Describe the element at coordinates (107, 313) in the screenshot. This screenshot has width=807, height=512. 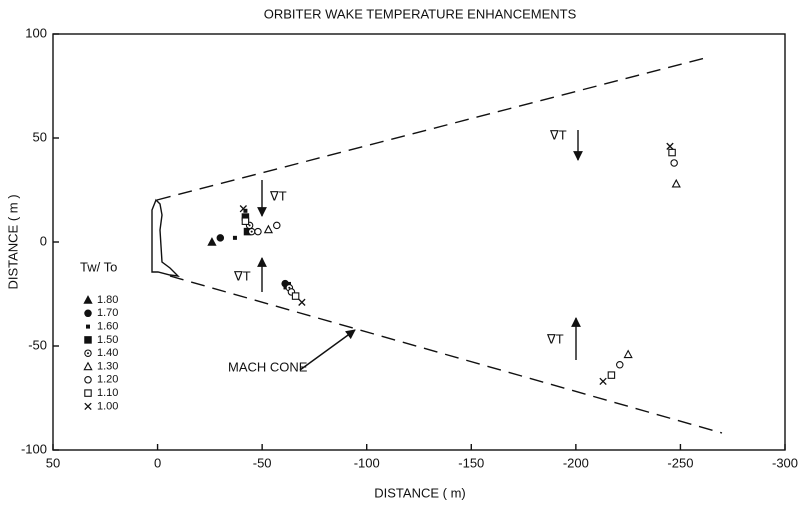
I see `legend-label: 1.70` at that location.